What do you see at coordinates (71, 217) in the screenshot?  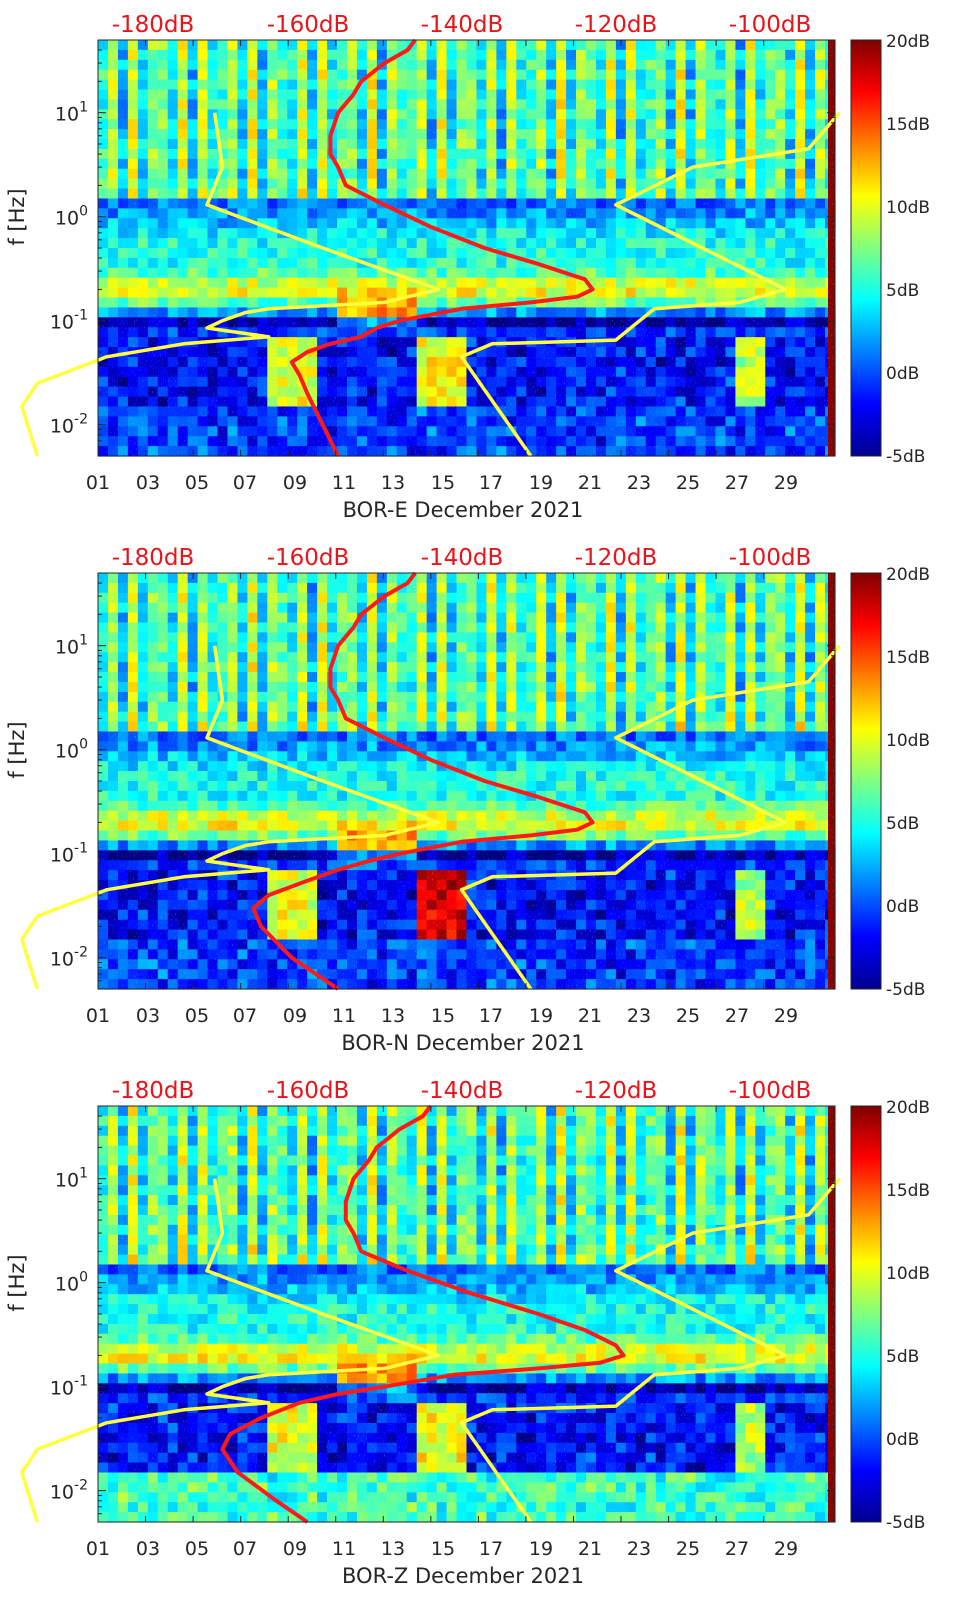 I see `y-tick-label: 10⁰` at bounding box center [71, 217].